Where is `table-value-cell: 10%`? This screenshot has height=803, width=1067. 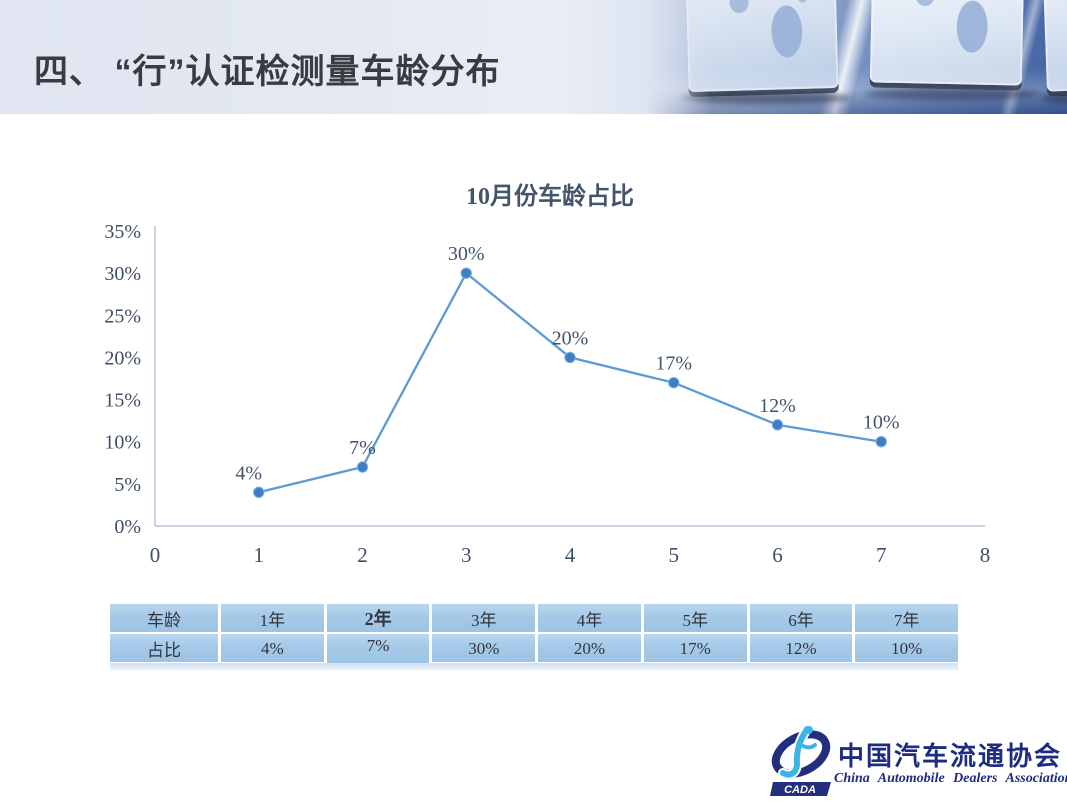 table-value-cell: 10% is located at coordinates (907, 648).